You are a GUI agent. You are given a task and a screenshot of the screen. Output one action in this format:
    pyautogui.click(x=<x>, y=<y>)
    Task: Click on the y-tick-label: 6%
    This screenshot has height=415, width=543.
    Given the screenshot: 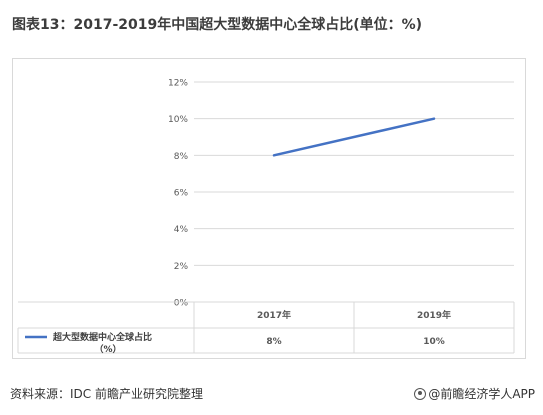 What is the action you would take?
    pyautogui.click(x=181, y=194)
    